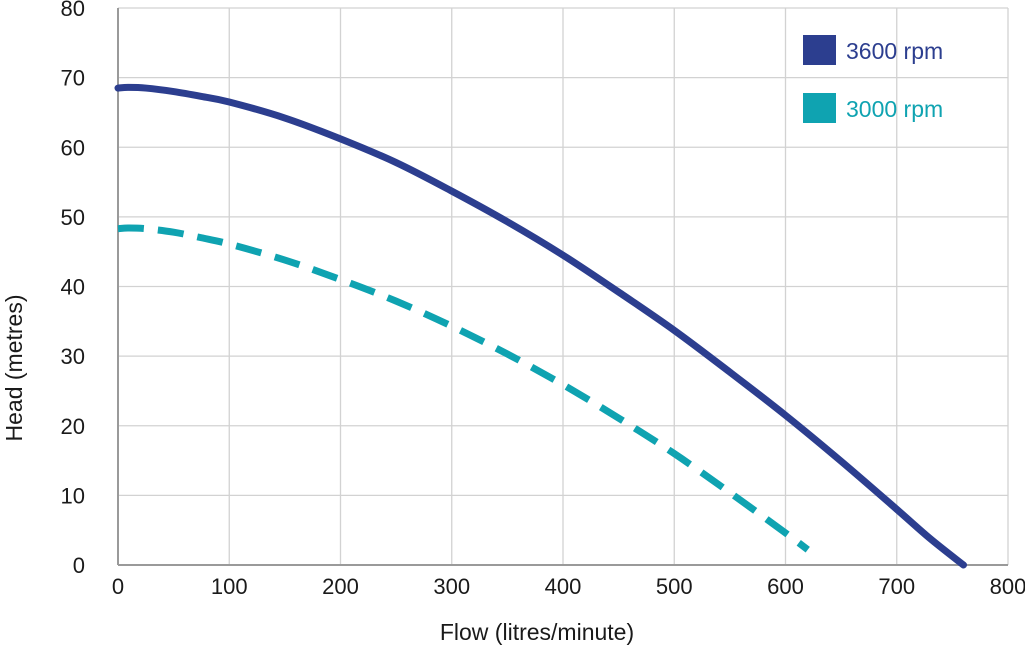  What do you see at coordinates (73, 147) in the screenshot?
I see `y-tick-label-60: 60` at bounding box center [73, 147].